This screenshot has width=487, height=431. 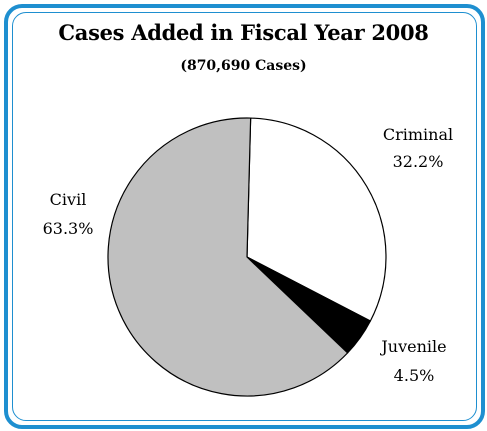 I want to click on slice-label-juvenile: Juvenile, so click(x=412, y=346).